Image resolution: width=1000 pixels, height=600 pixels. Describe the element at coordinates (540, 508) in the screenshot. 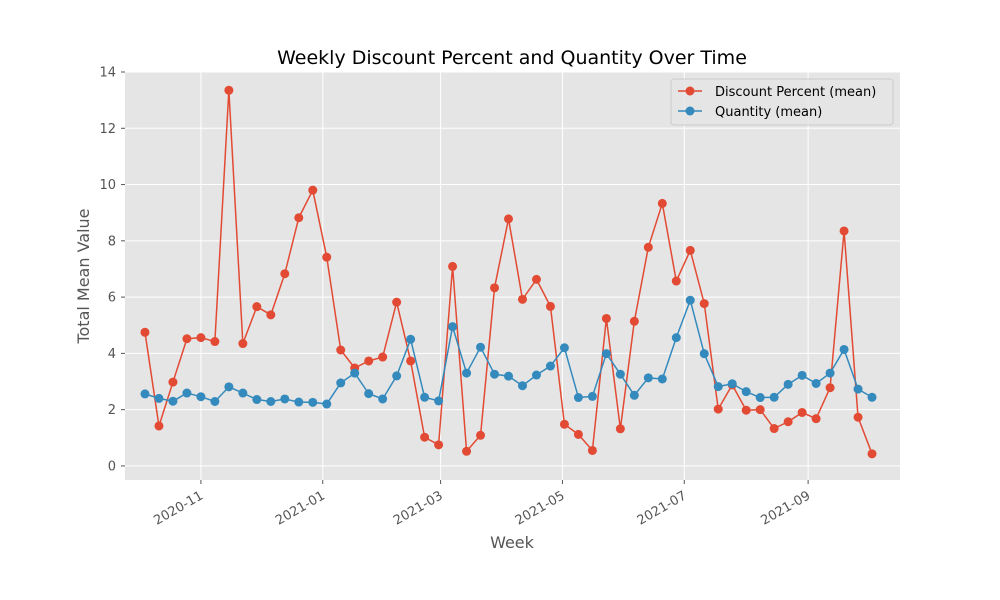

I see `x-tick-label: 2021-05` at that location.